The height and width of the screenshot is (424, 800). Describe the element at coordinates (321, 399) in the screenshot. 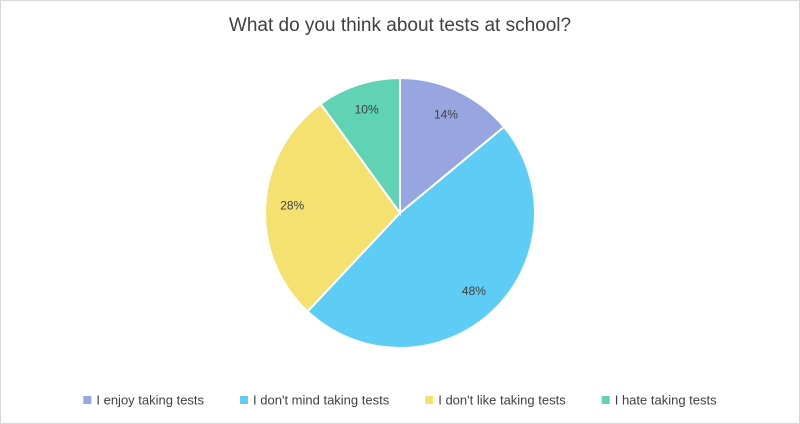

I see `legend-label: I don't mind taking tests` at that location.